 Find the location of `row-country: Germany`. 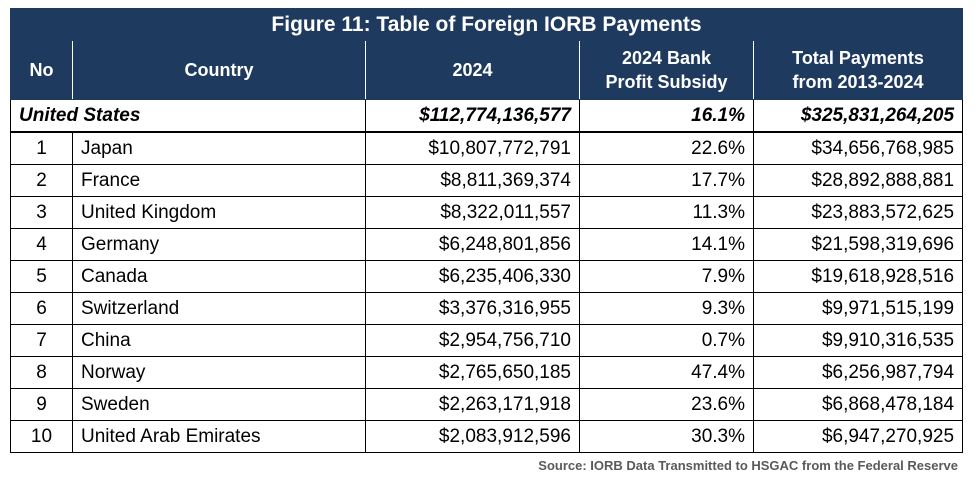

row-country: Germany is located at coordinates (219, 244).